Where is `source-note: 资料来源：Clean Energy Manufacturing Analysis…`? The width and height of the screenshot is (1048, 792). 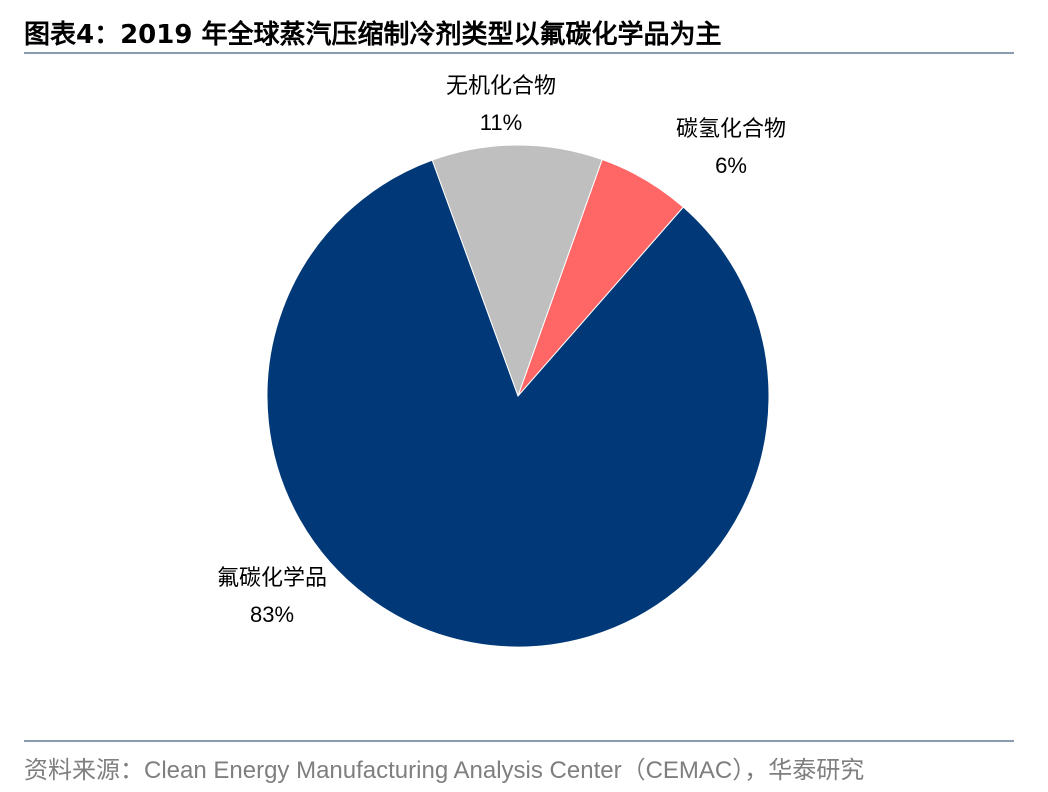 source-note: 资料来源：Clean Energy Manufacturing Analysis… is located at coordinates (444, 770).